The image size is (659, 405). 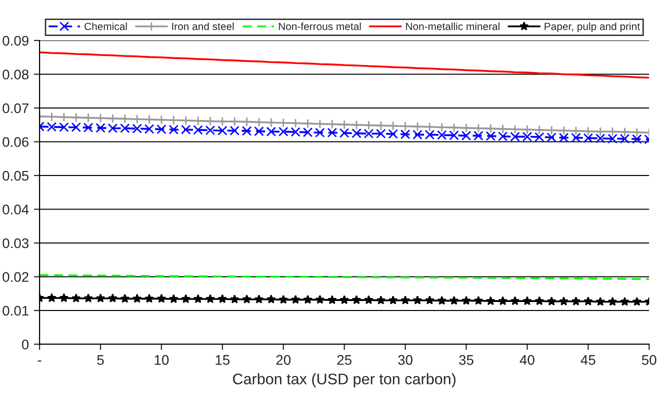 I want to click on legend-label: Non-metallic mineral, so click(x=453, y=26).